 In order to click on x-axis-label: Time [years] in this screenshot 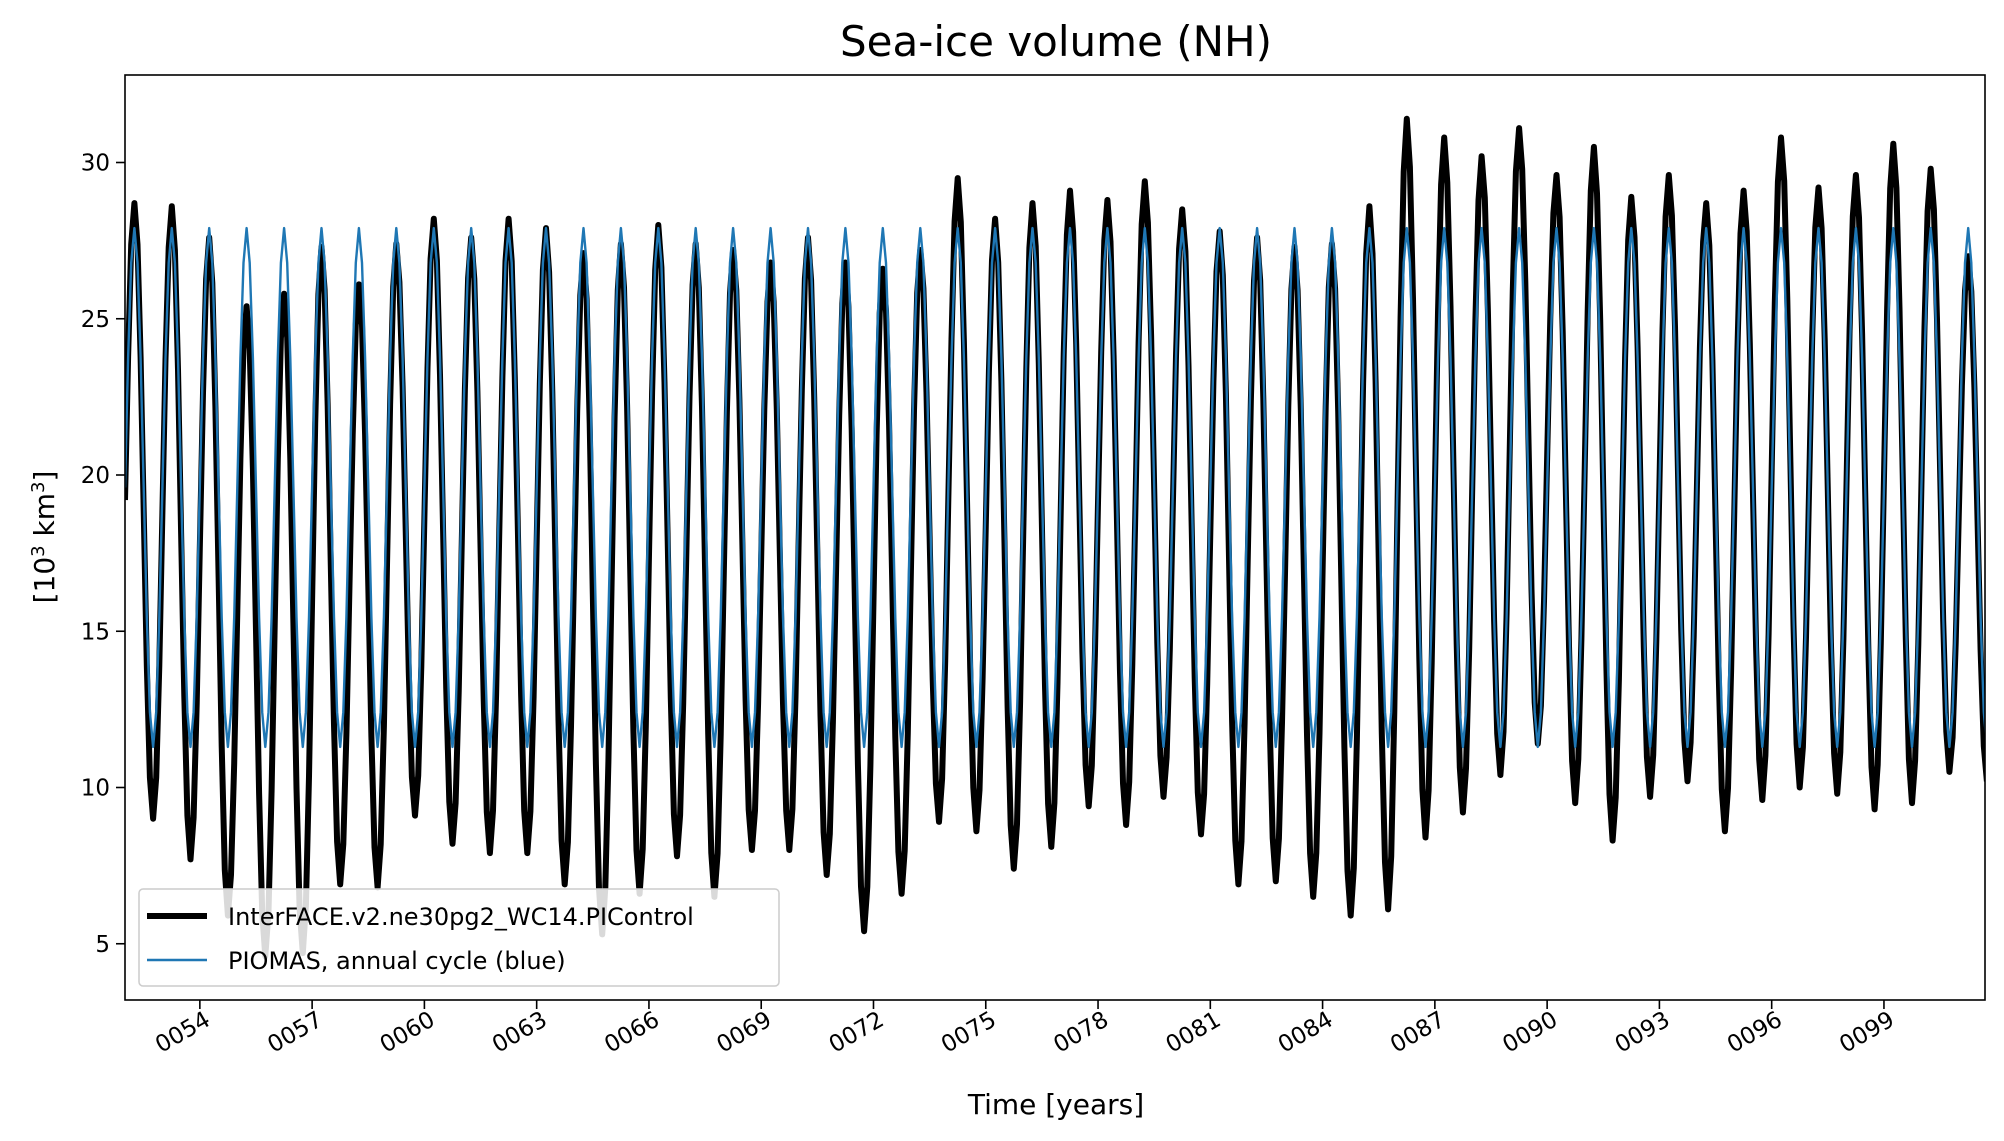, I will do `click(1055, 1104)`.